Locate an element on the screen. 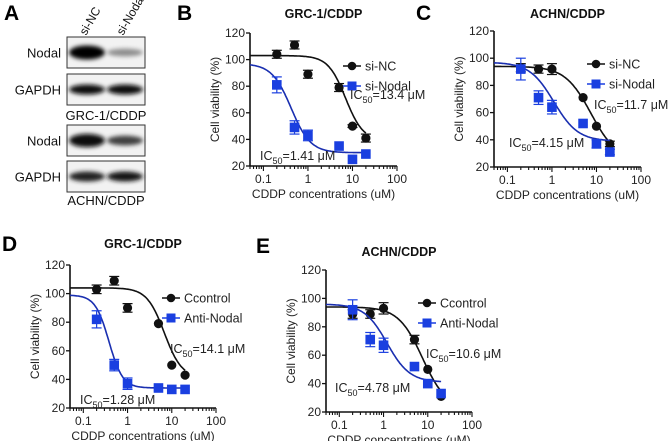 This screenshot has width=668, height=441. chart-title: GRC-1/CDDP is located at coordinates (324, 14).